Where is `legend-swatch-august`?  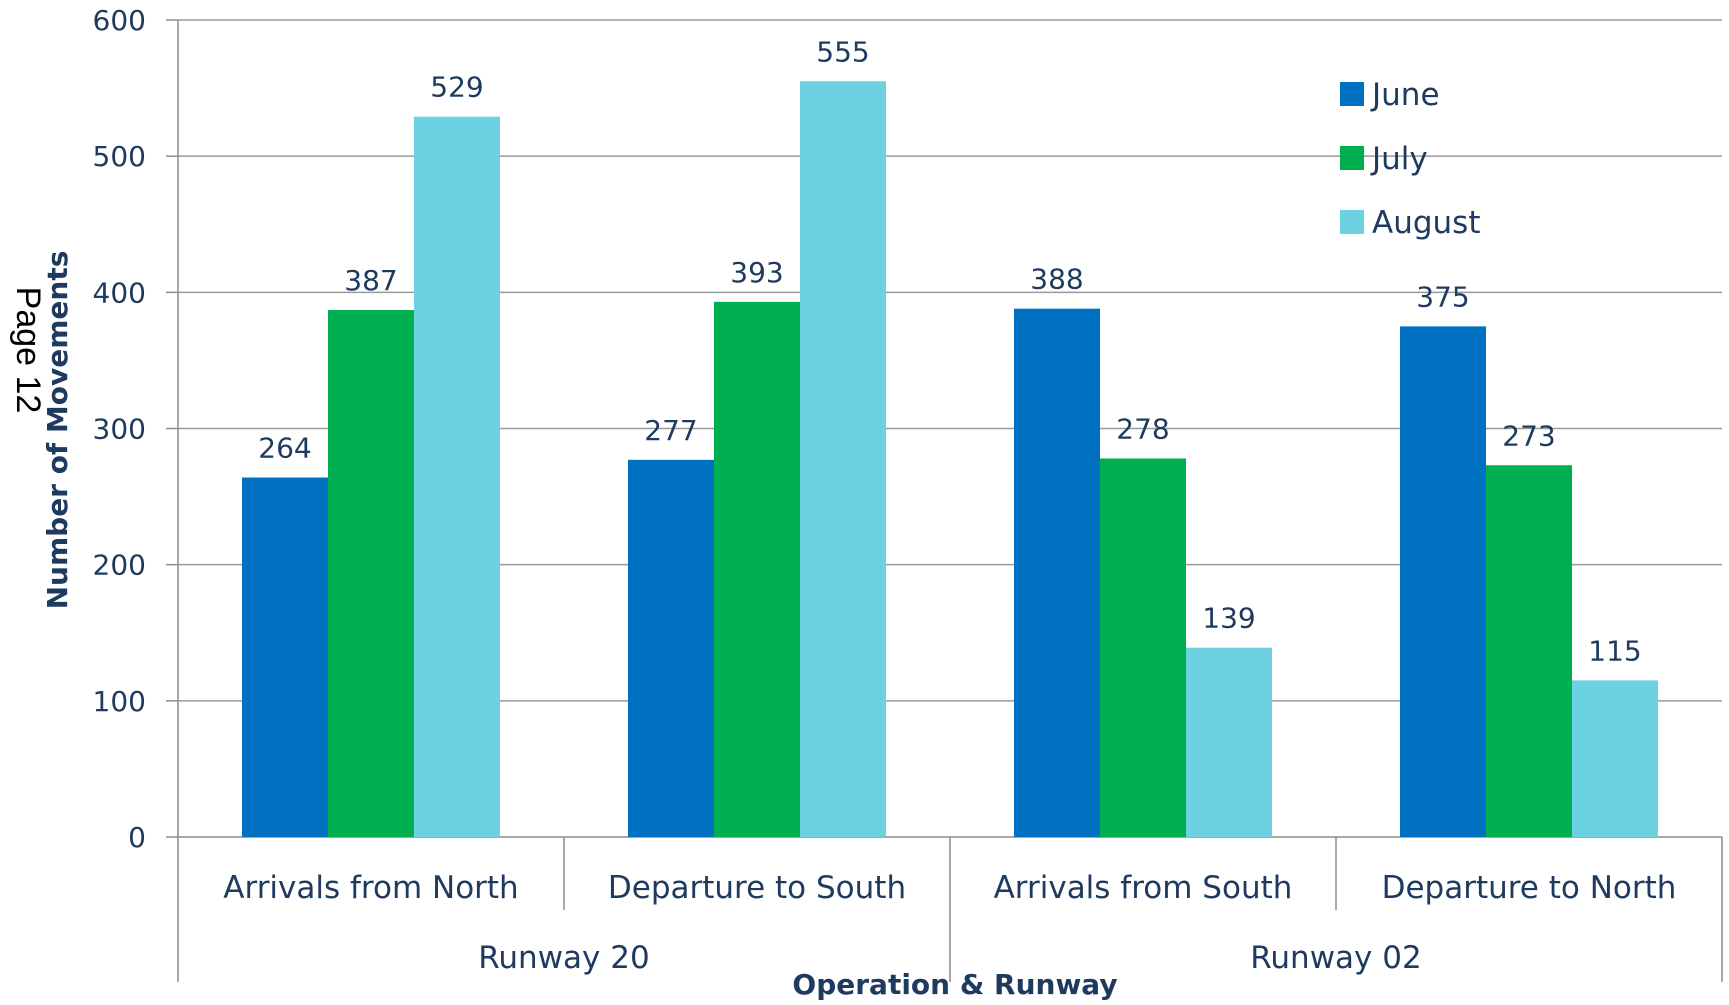 legend-swatch-august is located at coordinates (1352, 222).